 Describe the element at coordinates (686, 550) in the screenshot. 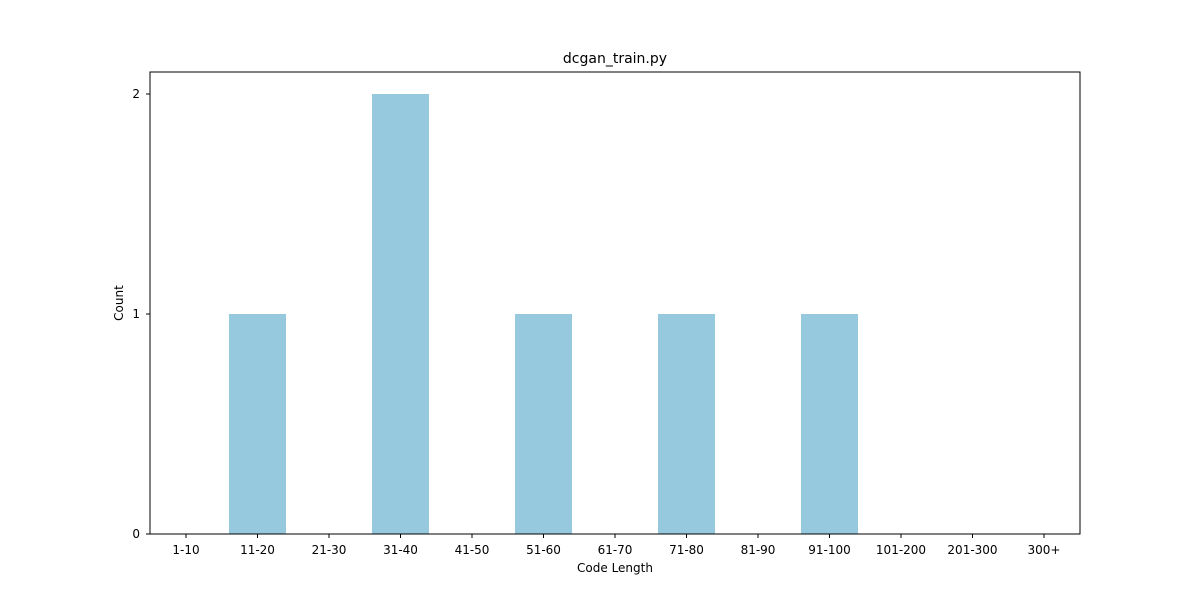

I see `x-tick-label: 71-80` at that location.